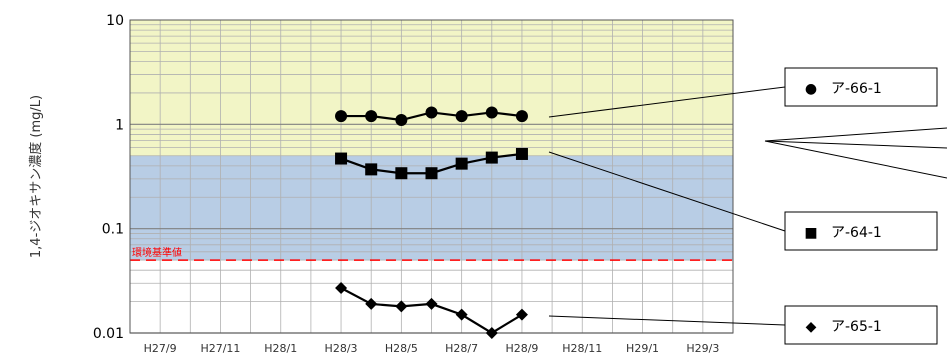  What do you see at coordinates (108, 177) in the screenshot?
I see `y-tick-labels: 10 1 0.1 0.01` at bounding box center [108, 177].